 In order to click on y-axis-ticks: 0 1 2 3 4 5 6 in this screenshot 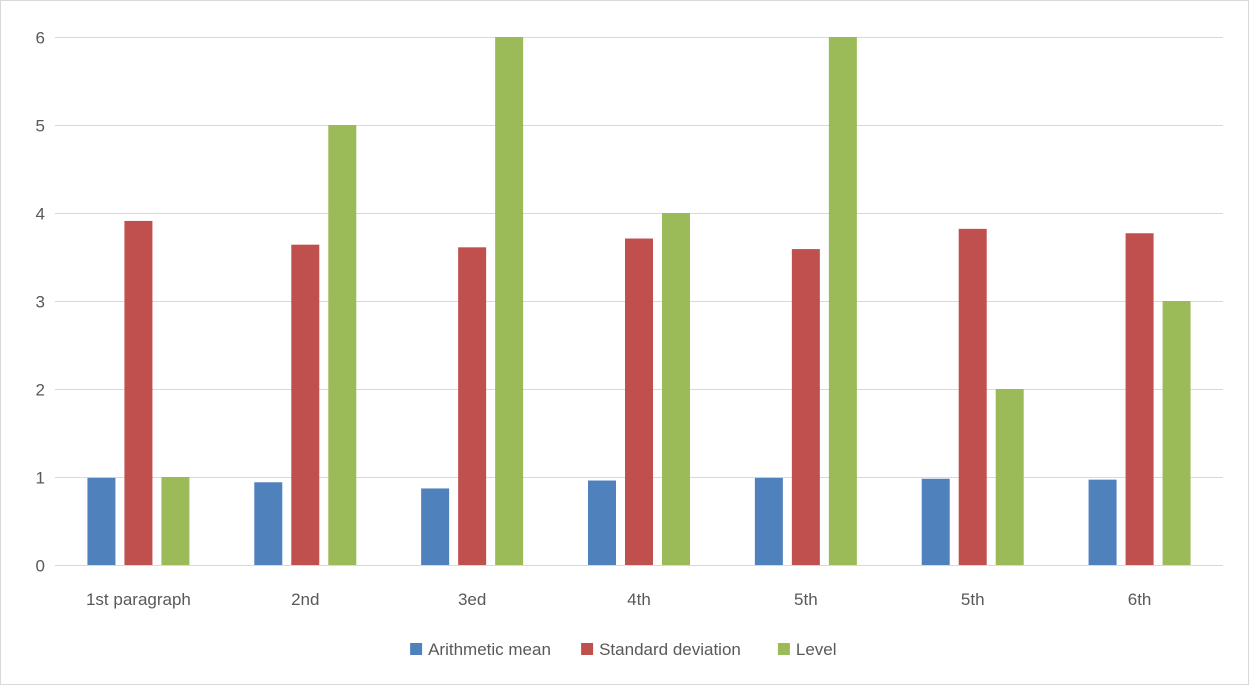, I will do `click(40, 302)`.